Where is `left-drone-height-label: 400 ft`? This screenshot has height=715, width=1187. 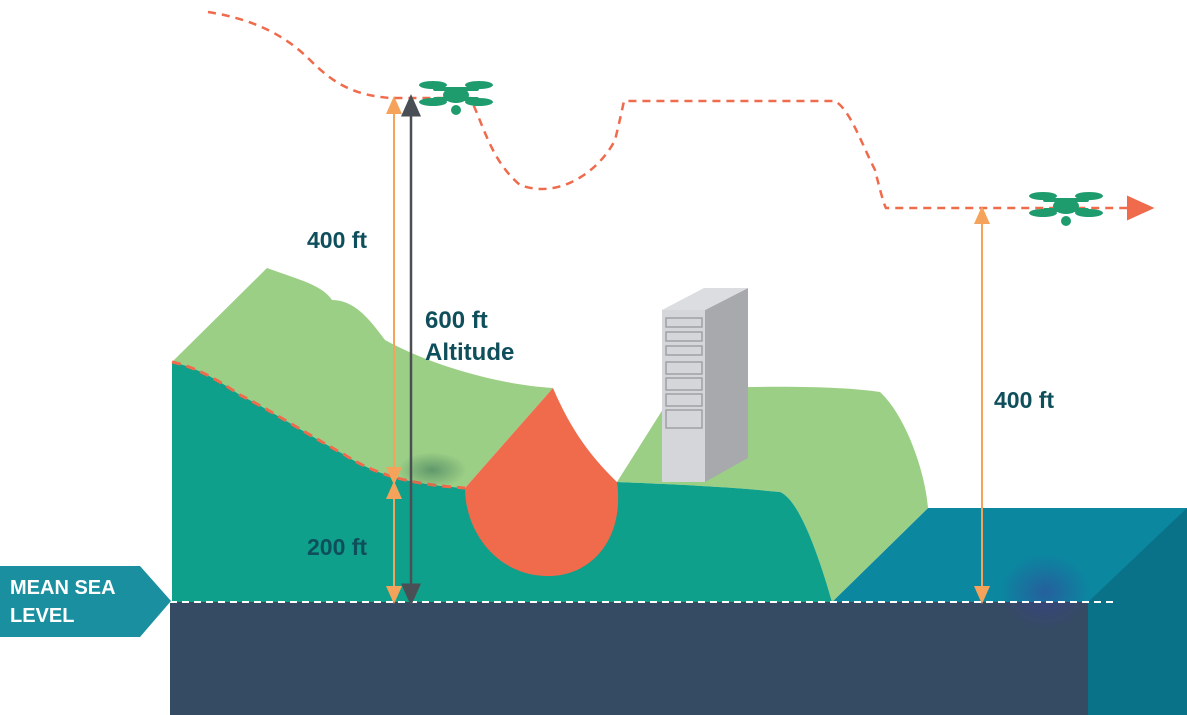 left-drone-height-label: 400 ft is located at coordinates (337, 240).